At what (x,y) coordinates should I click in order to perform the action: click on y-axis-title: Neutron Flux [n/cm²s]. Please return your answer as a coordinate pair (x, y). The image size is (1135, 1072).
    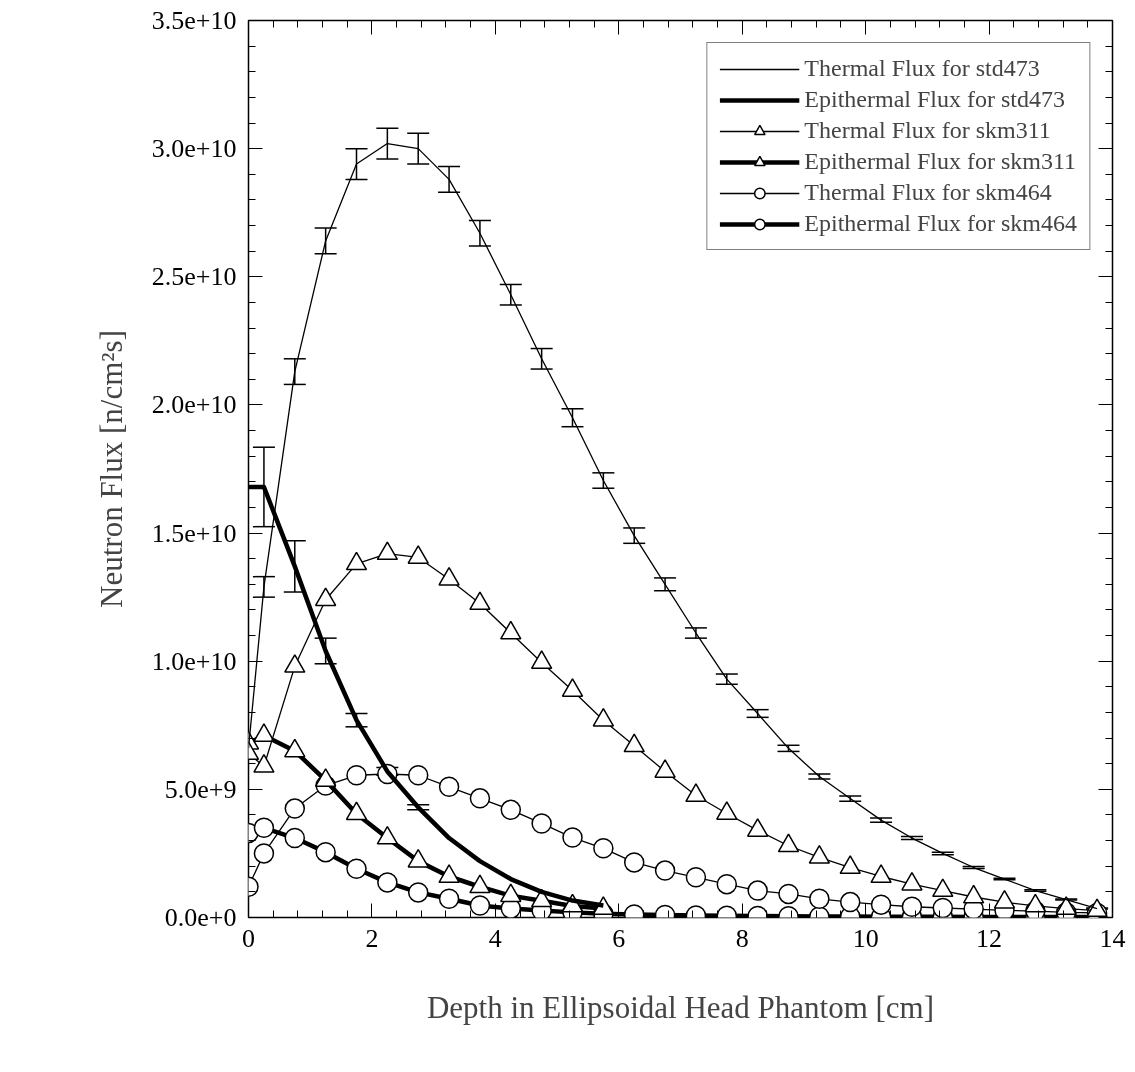
    Looking at the image, I should click on (111, 469).